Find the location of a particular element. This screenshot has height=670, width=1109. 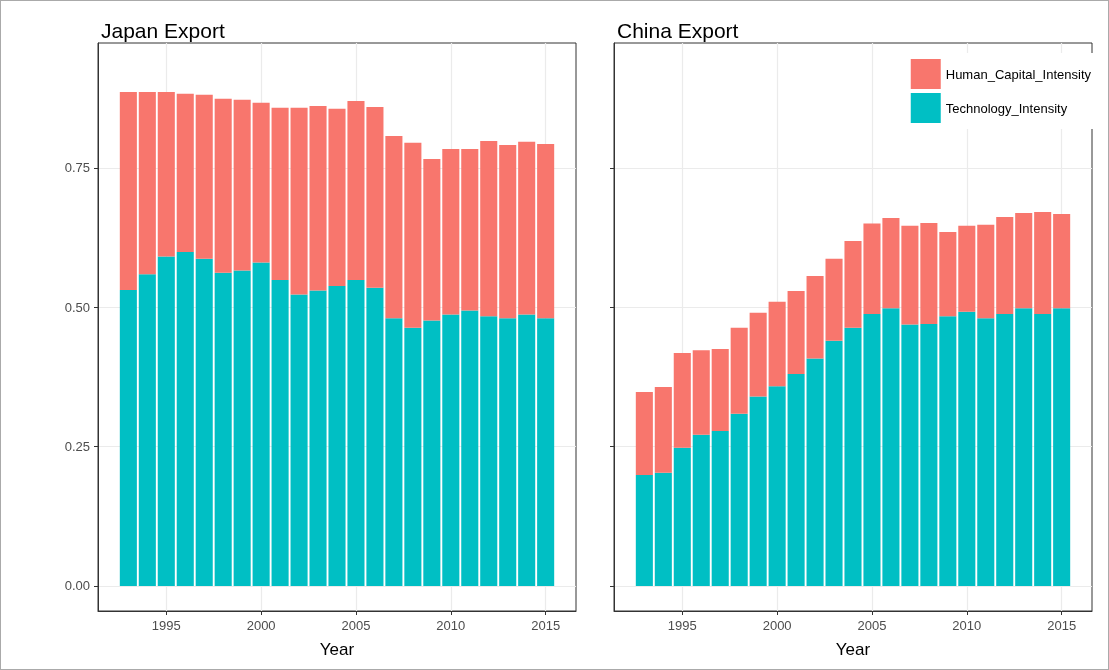

chart-title: Japan Export is located at coordinates (163, 30).